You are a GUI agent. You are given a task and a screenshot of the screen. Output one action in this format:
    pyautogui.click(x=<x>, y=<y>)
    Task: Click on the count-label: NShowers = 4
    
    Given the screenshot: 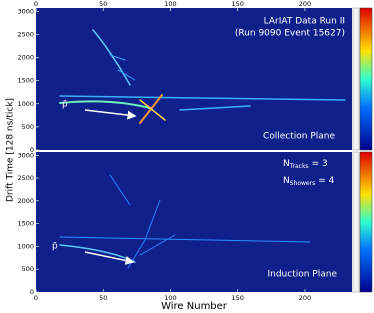 What is the action you would take?
    pyautogui.click(x=309, y=181)
    